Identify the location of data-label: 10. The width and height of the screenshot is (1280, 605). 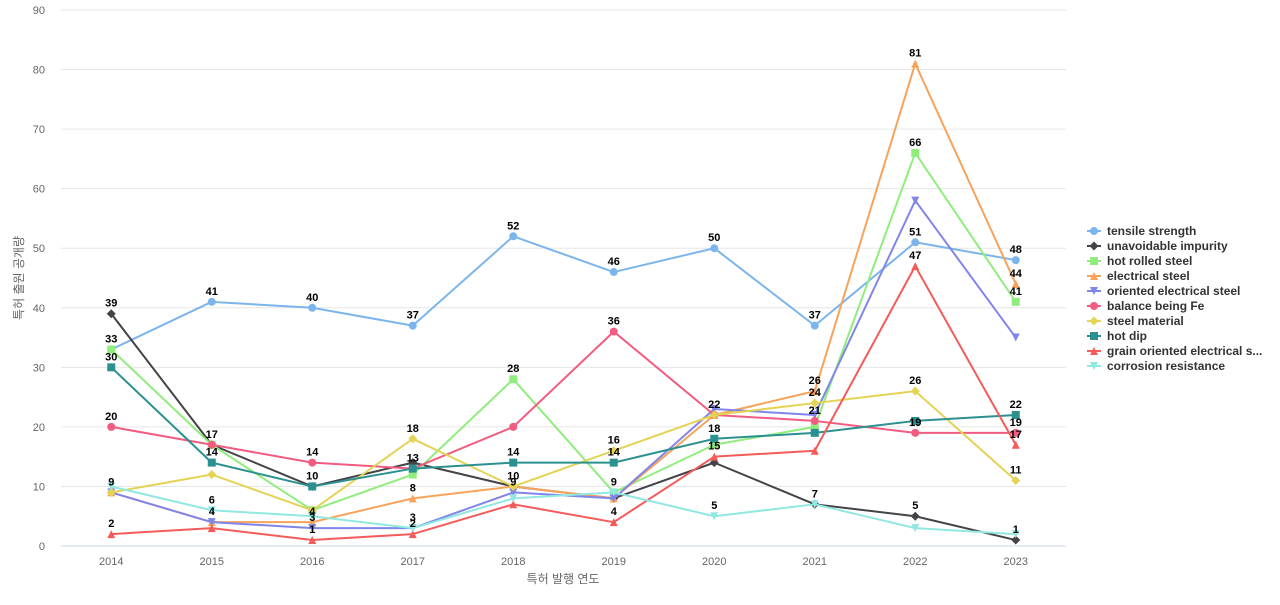
(513, 476).